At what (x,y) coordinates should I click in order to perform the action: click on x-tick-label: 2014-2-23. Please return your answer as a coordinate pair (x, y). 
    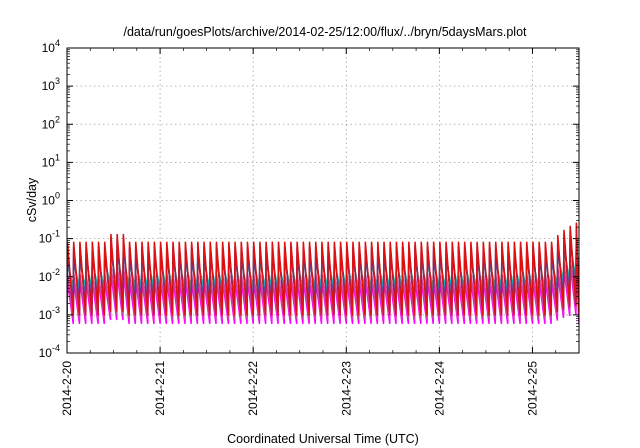
    Looking at the image, I should click on (346, 388).